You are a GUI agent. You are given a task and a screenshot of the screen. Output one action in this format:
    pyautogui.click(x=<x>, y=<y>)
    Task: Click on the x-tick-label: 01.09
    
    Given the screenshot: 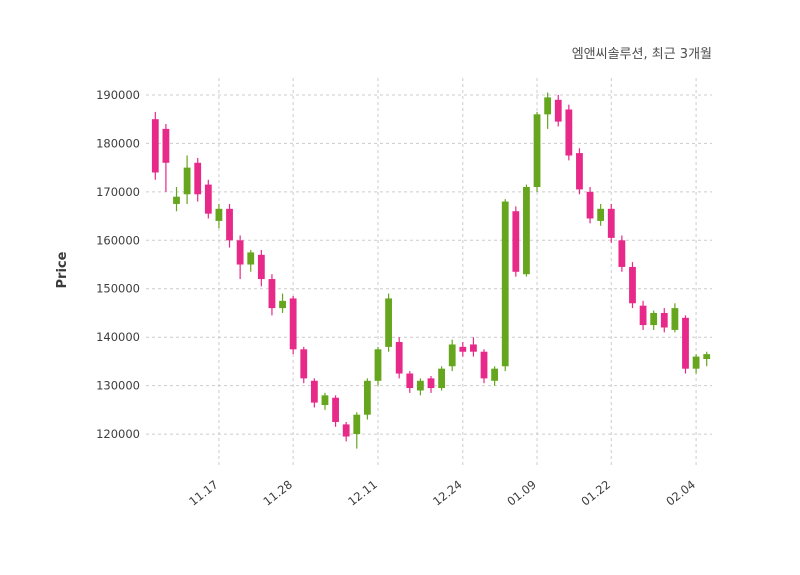 What is the action you would take?
    pyautogui.click(x=521, y=492)
    